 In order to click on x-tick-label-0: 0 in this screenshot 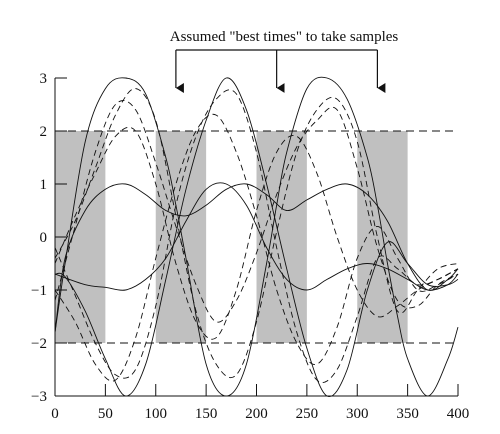, I will do `click(55, 414)`.